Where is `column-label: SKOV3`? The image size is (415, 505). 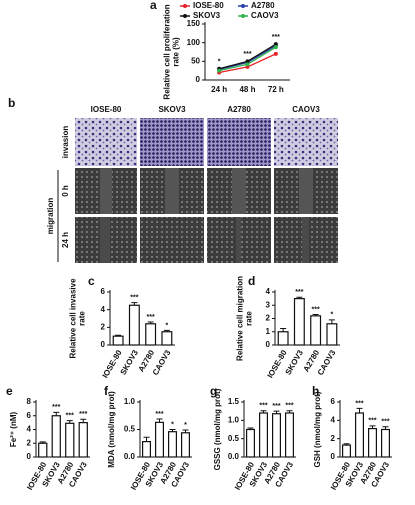 column-label: SKOV3 is located at coordinates (172, 109).